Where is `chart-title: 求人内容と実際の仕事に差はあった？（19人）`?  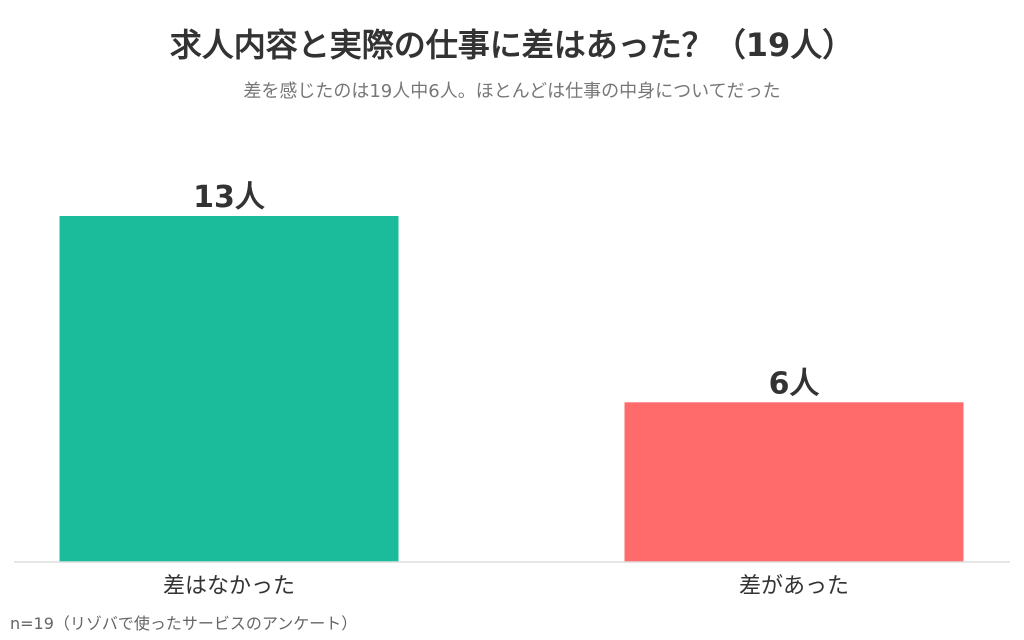 chart-title: 求人内容と実際の仕事に差はあった？（19人） is located at coordinates (512, 45).